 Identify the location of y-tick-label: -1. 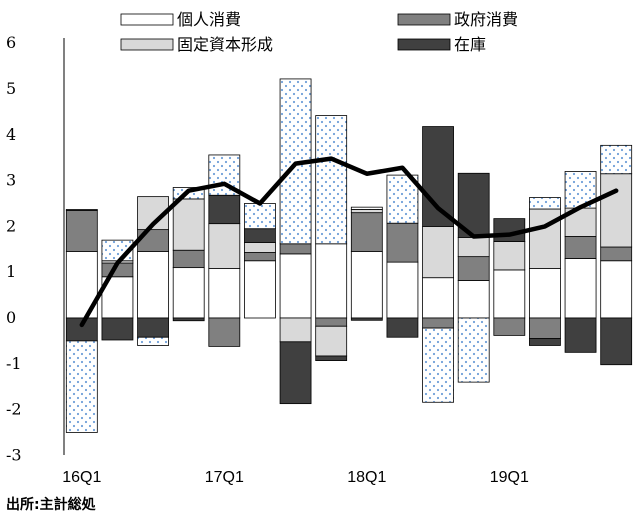
(14, 363).